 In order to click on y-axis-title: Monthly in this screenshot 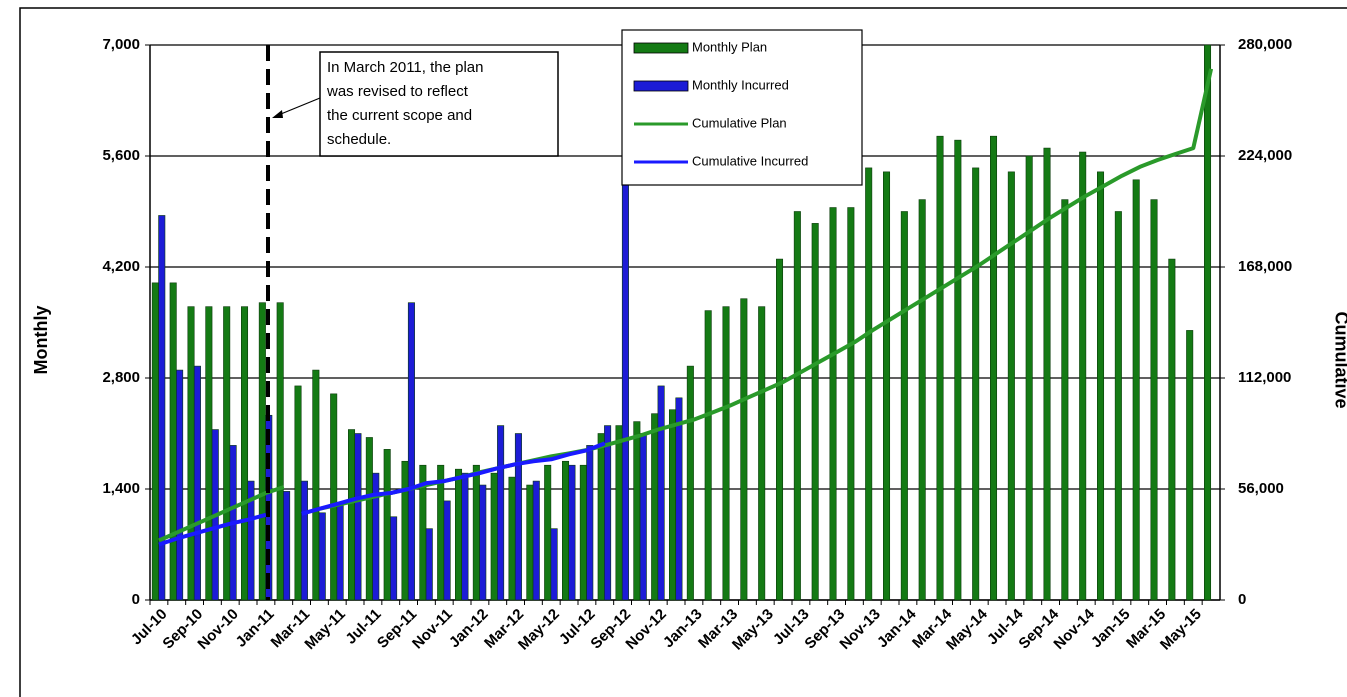, I will do `click(41, 340)`.